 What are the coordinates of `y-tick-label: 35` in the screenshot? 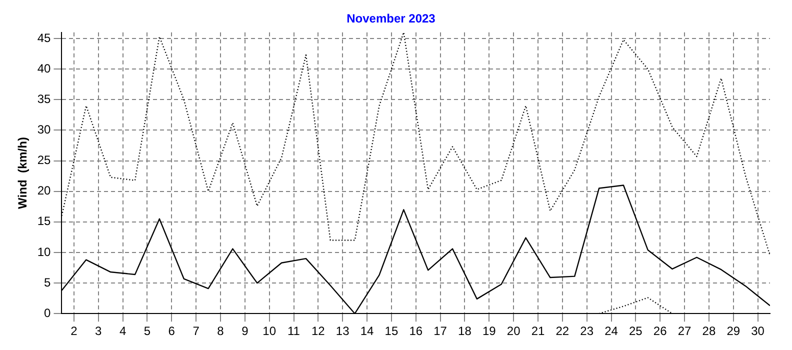 It's located at (44, 99).